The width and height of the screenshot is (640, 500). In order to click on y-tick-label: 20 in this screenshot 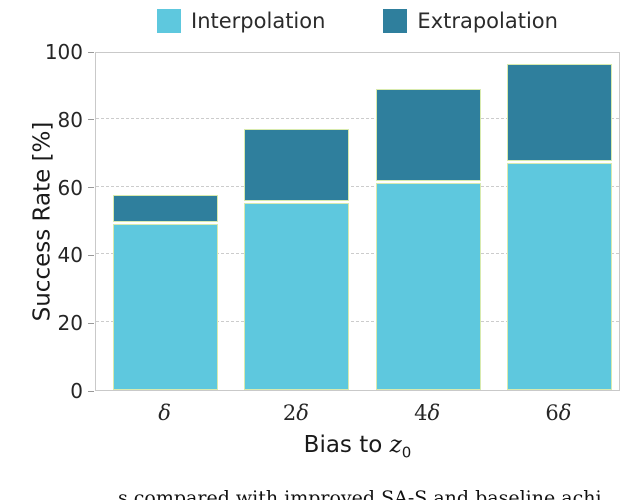, I will do `click(70, 323)`.